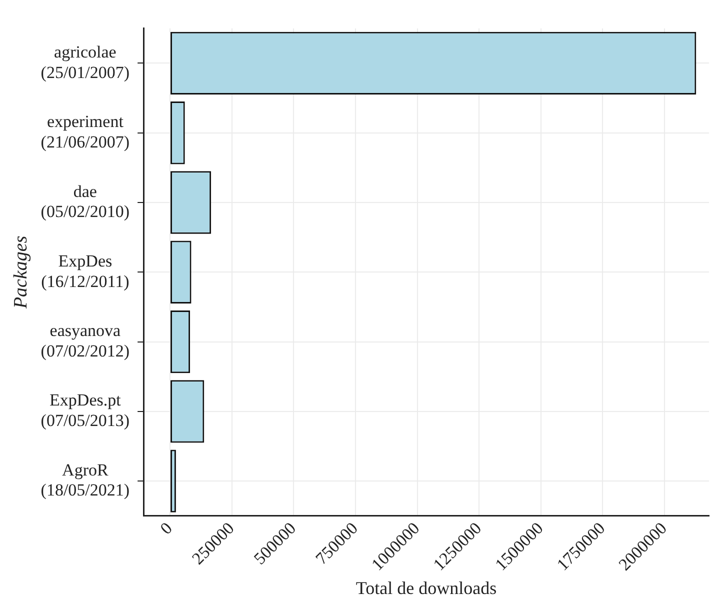 The image size is (713, 604). I want to click on x-tick-label: 0, so click(166, 528).